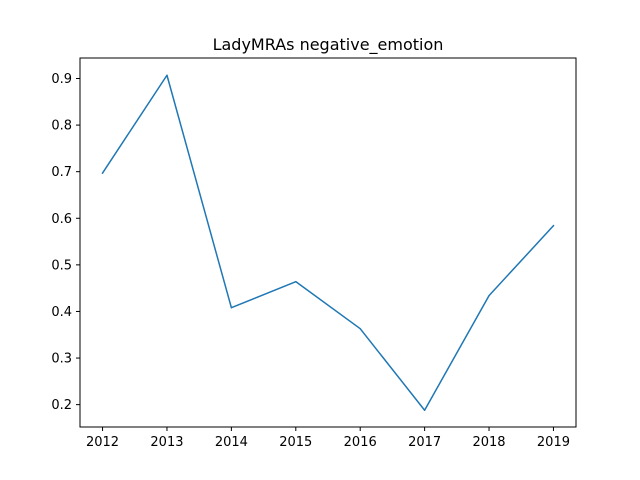 This screenshot has height=480, width=640. Describe the element at coordinates (328, 438) in the screenshot. I see `x-axis: 2012 2013 2014 2015 2016 2017 2018 2019` at that location.